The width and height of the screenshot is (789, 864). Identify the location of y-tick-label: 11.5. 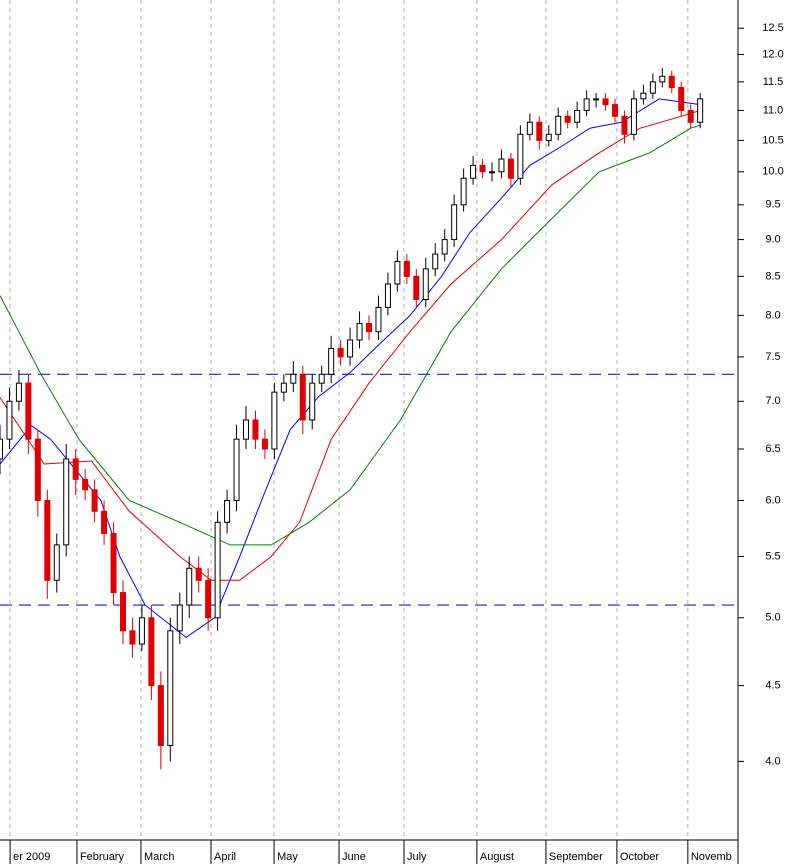
(773, 82).